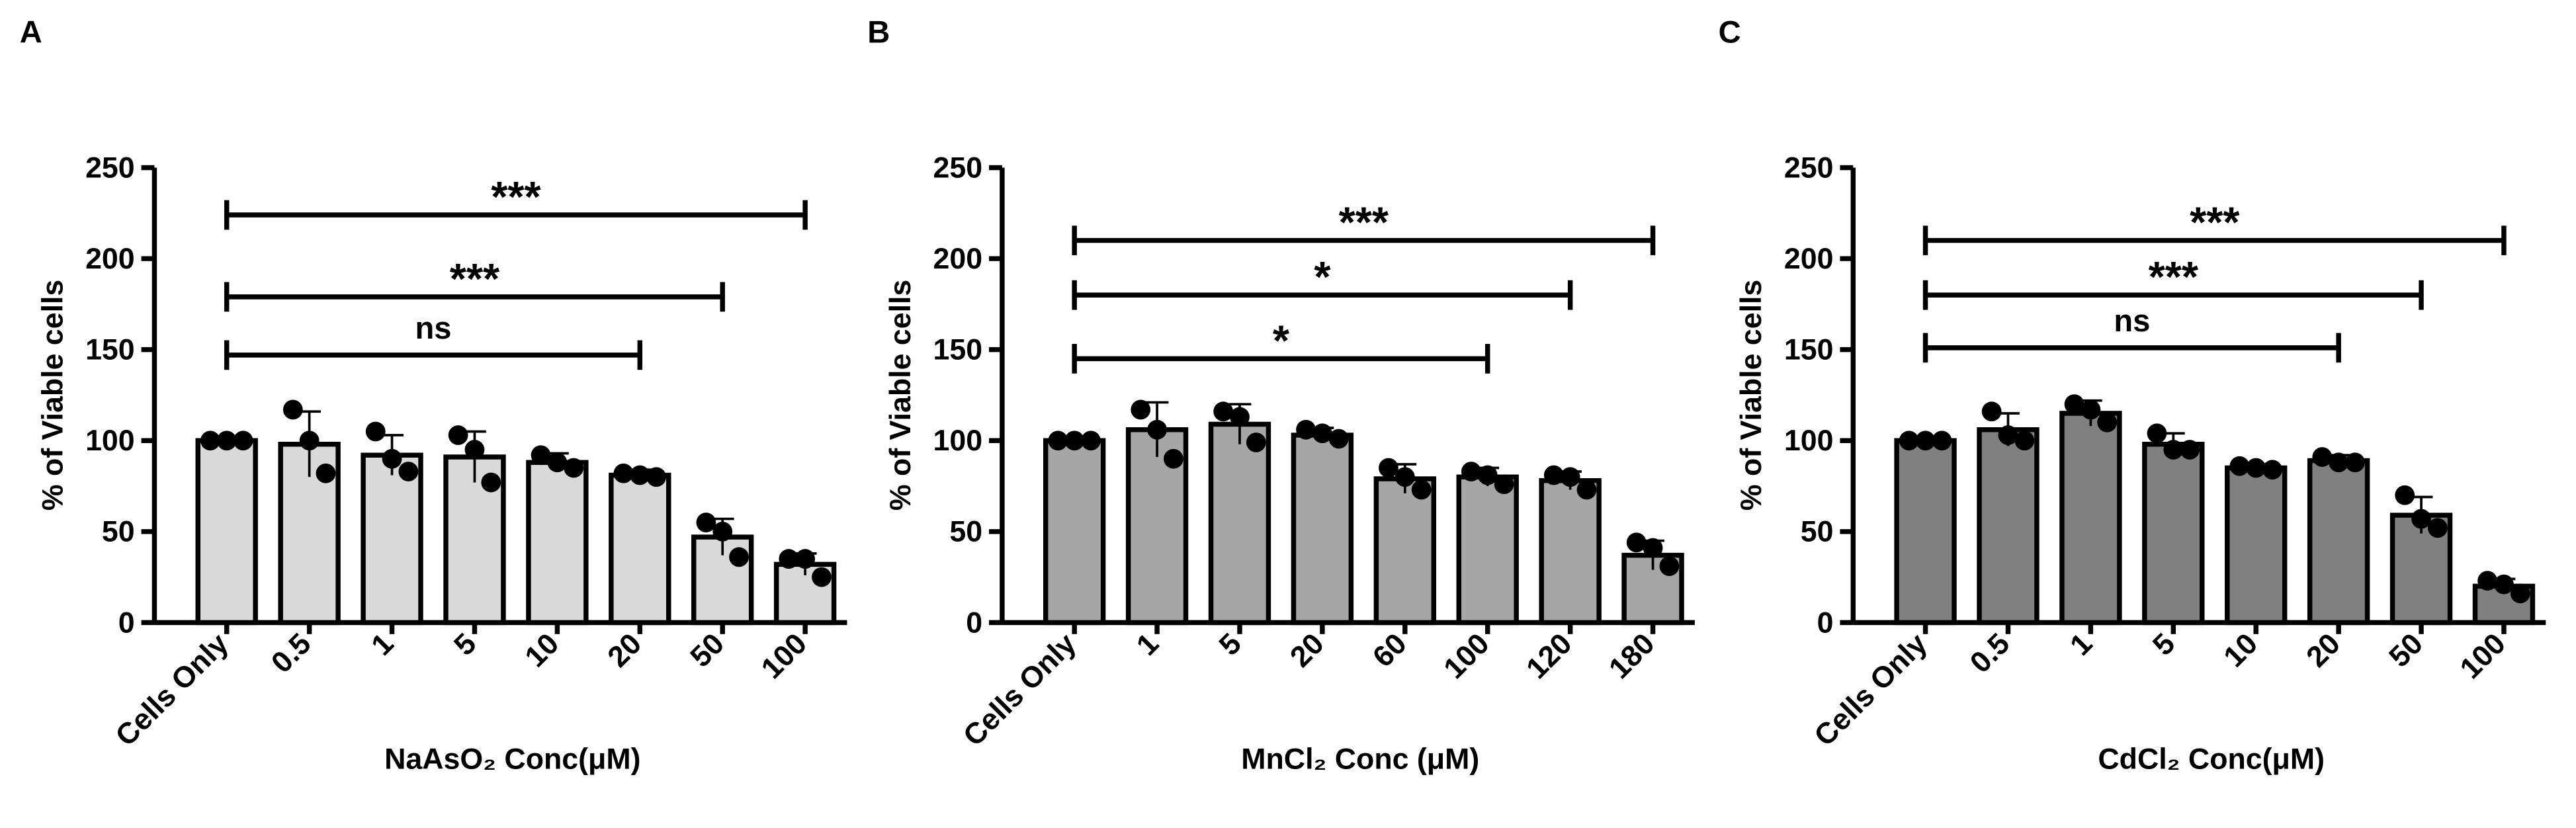 Image resolution: width=2576 pixels, height=828 pixels. Describe the element at coordinates (878, 33) in the screenshot. I see `panel-label: B` at that location.